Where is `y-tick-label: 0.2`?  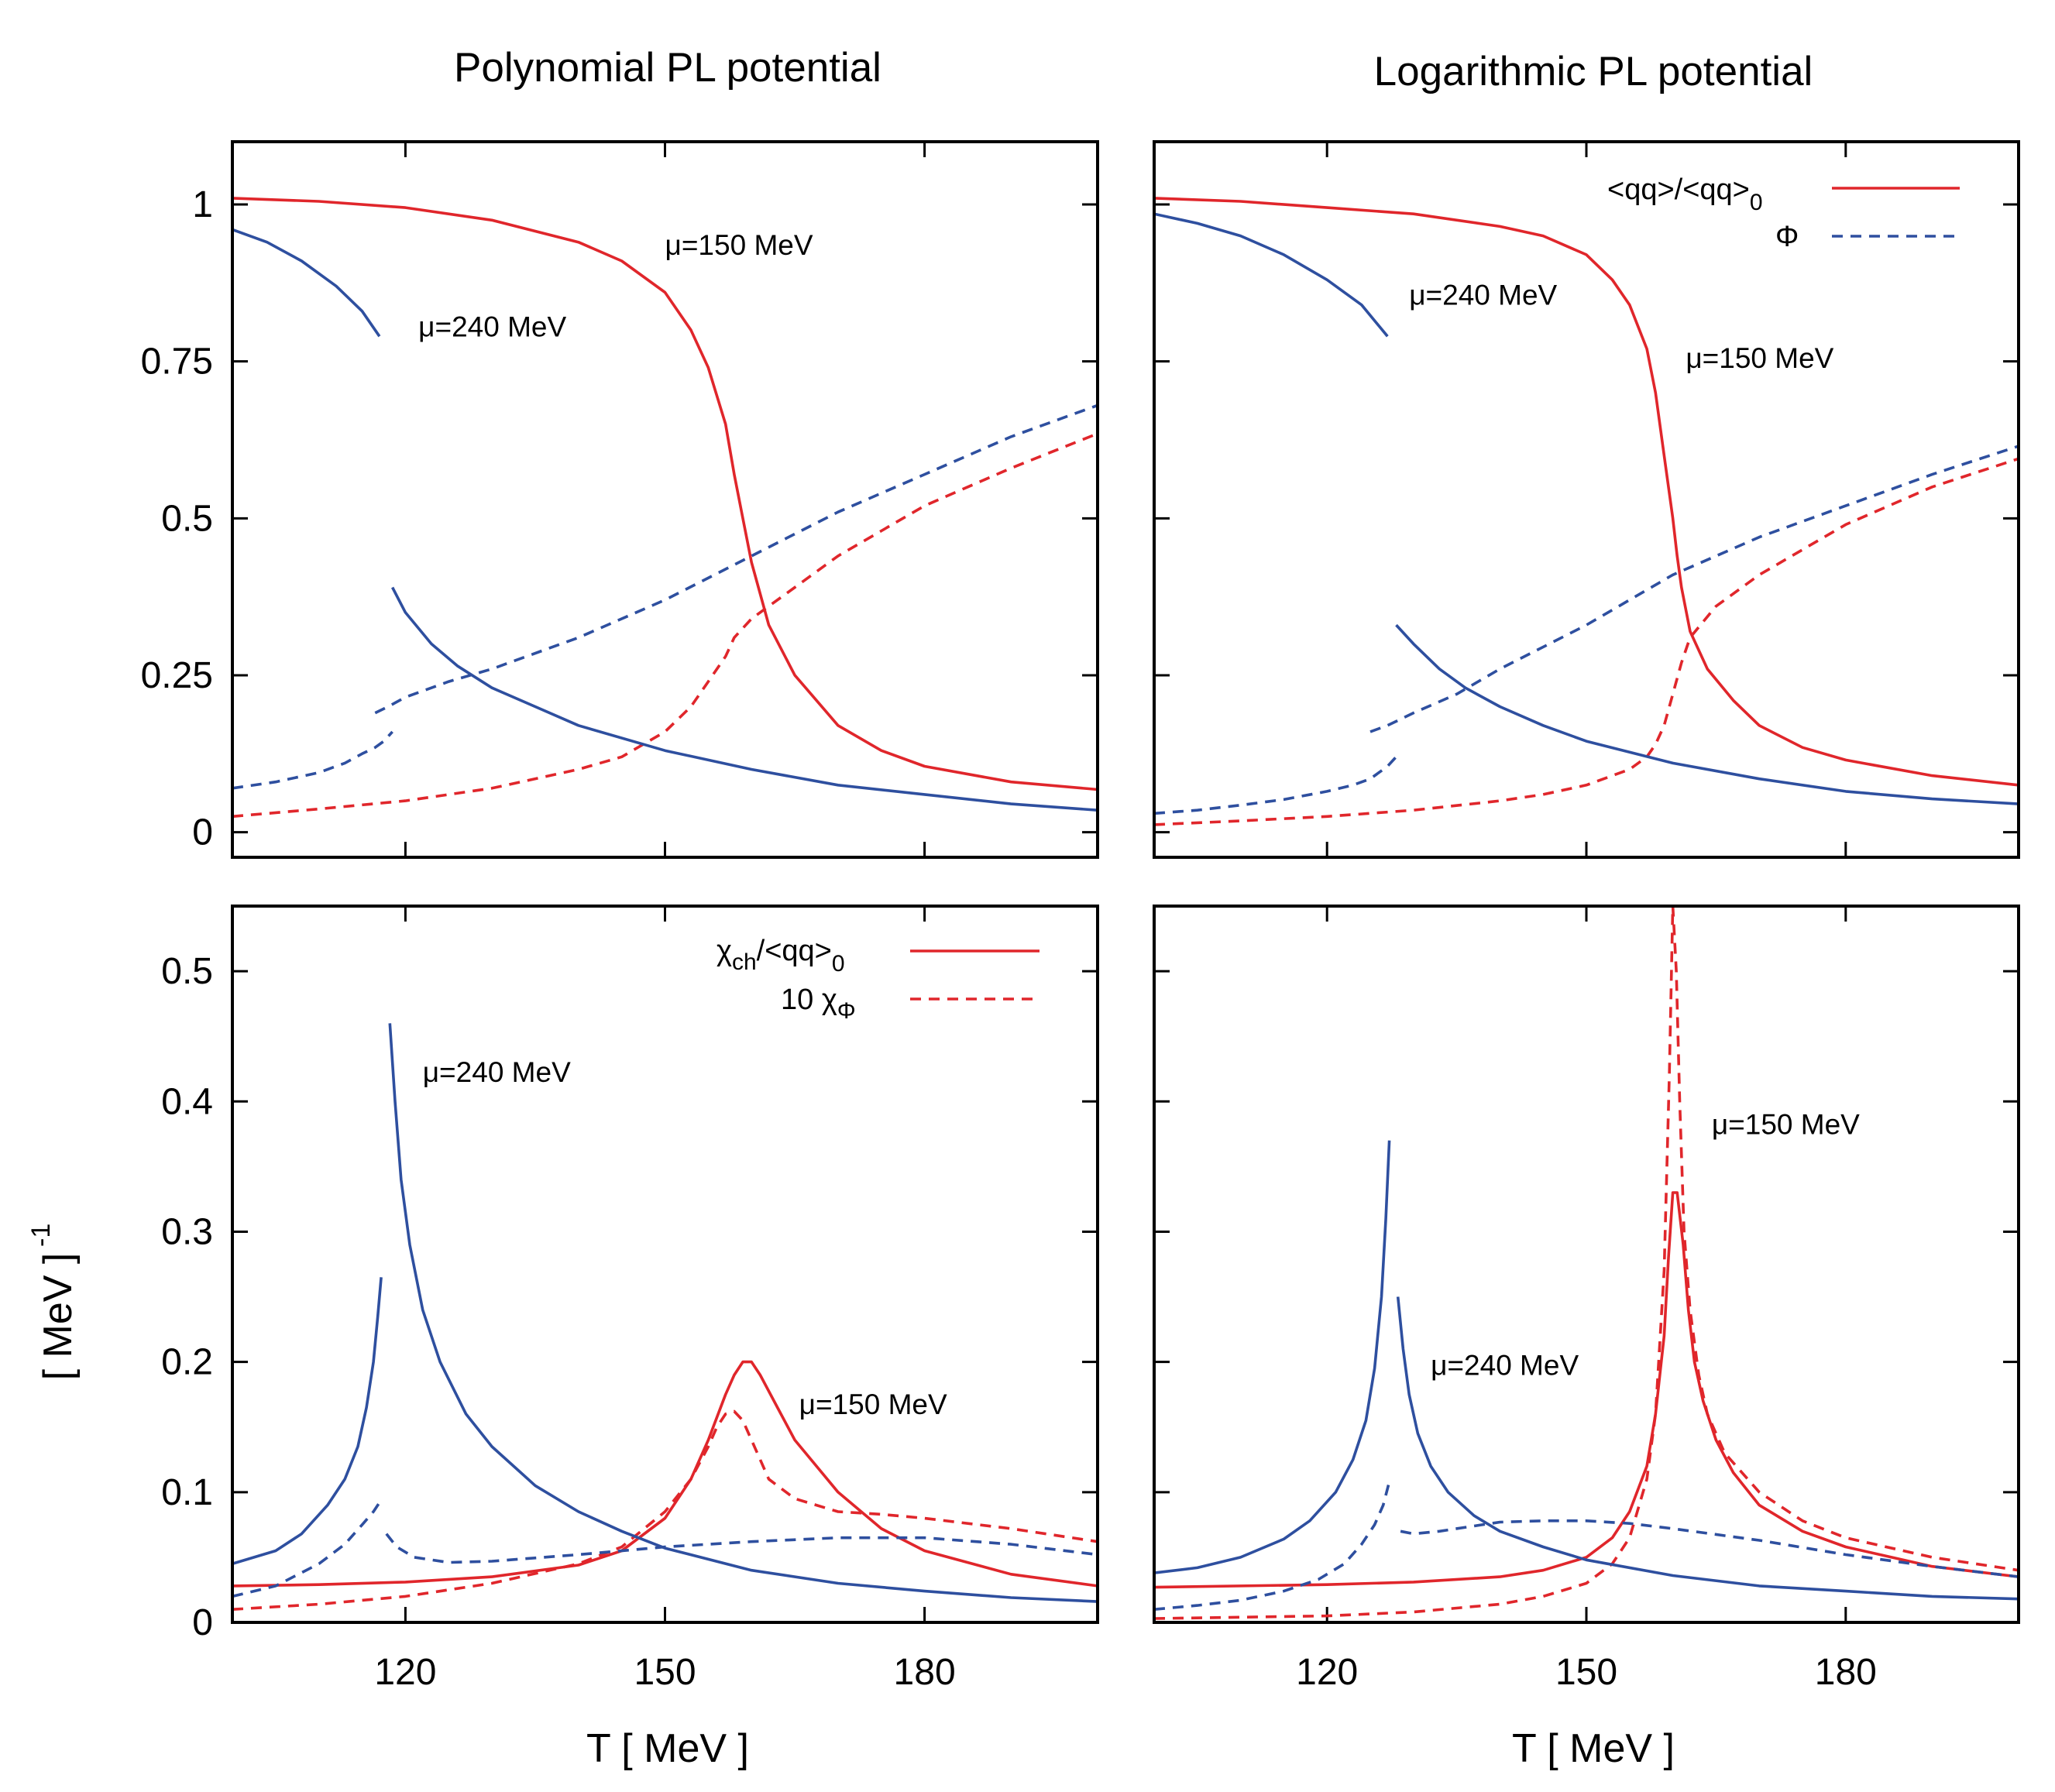 y-tick-label: 0.2 is located at coordinates (187, 1362).